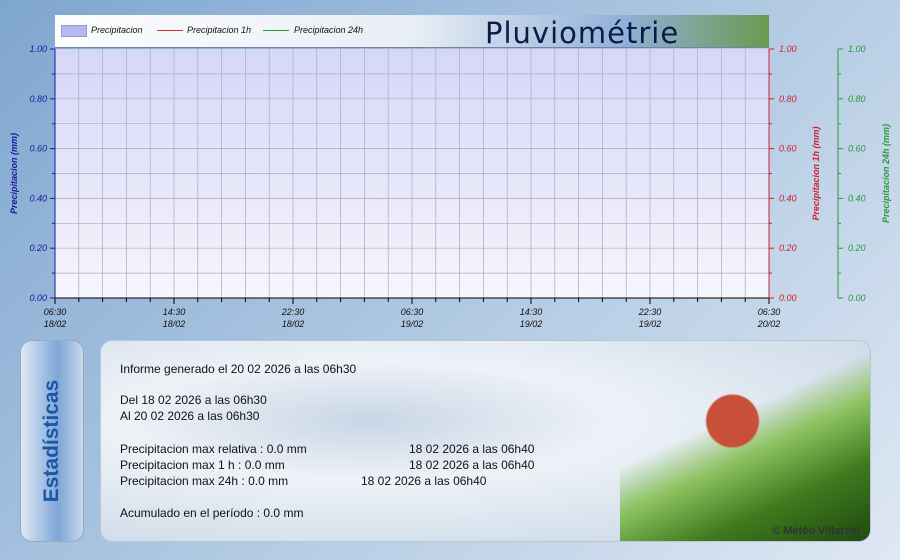  Describe the element at coordinates (582, 33) in the screenshot. I see `page-title: Pluviométrie` at that location.